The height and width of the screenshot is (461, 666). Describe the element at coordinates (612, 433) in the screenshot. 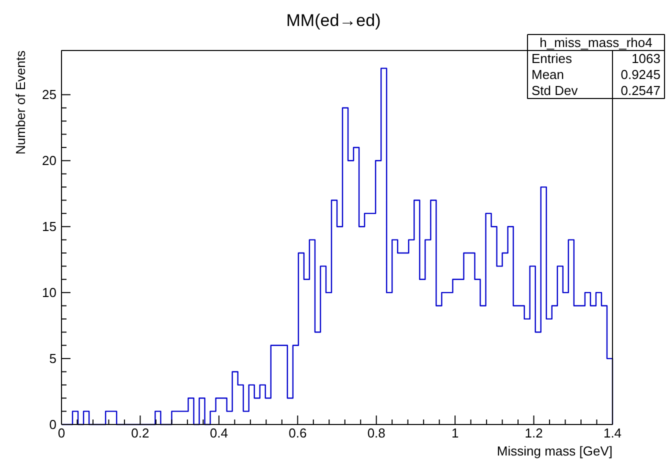

I see `x-tick-label: 1.4` at that location.